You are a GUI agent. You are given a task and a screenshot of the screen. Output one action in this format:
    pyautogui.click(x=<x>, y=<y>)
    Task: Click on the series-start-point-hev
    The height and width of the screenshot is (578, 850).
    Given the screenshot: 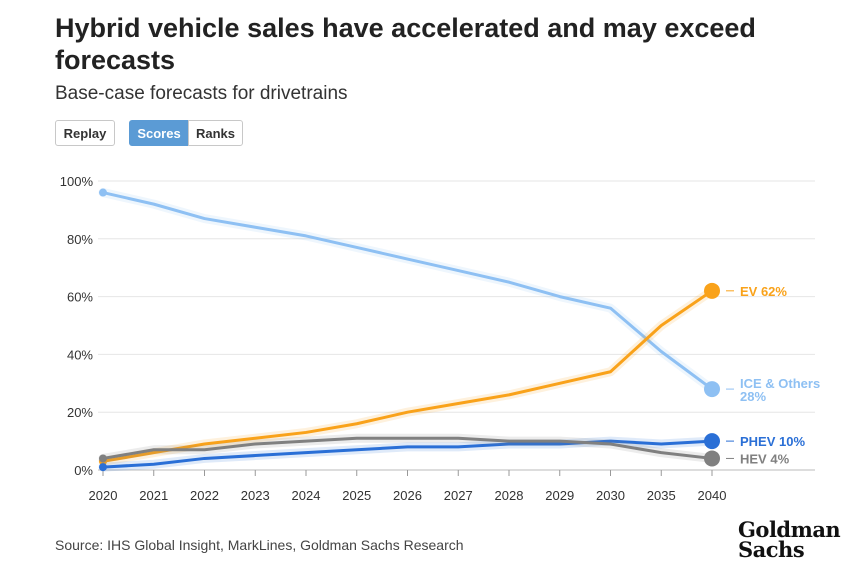 What is the action you would take?
    pyautogui.click(x=103, y=458)
    